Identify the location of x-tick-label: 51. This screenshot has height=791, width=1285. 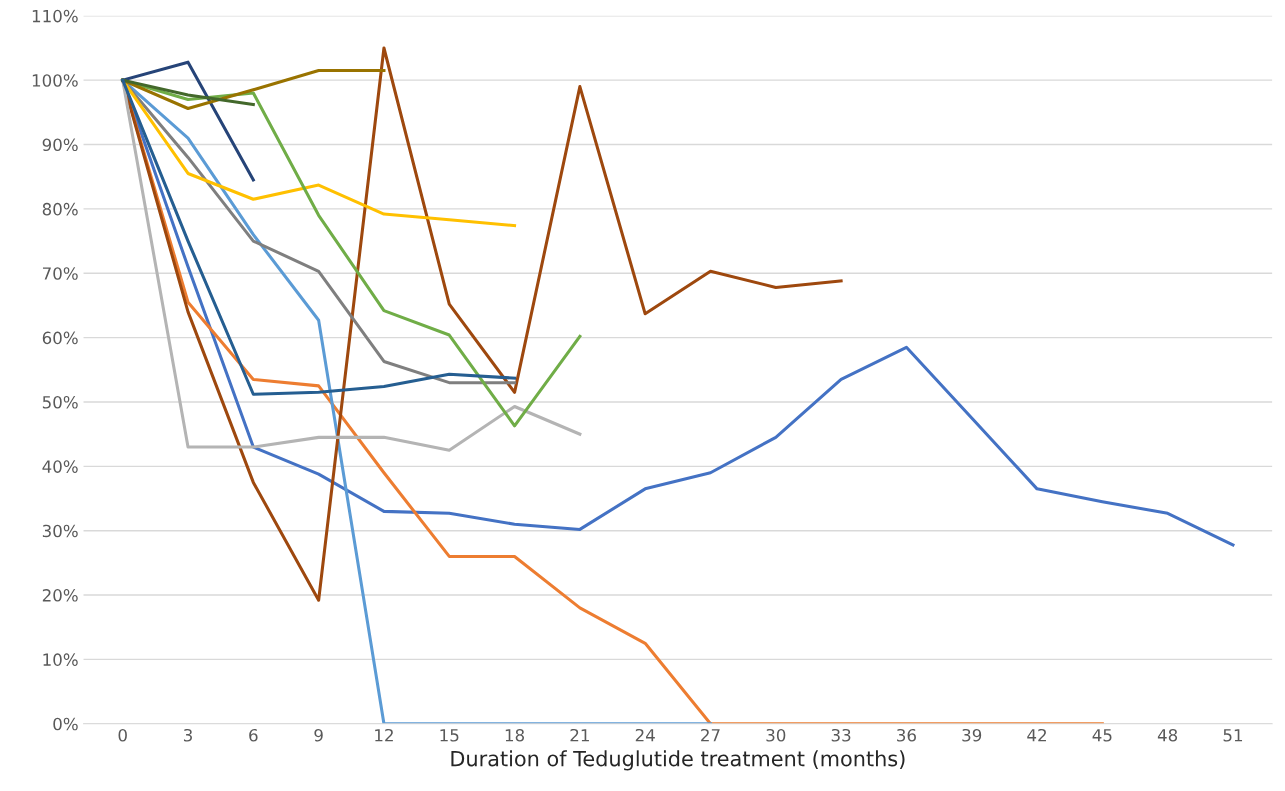
(1233, 735).